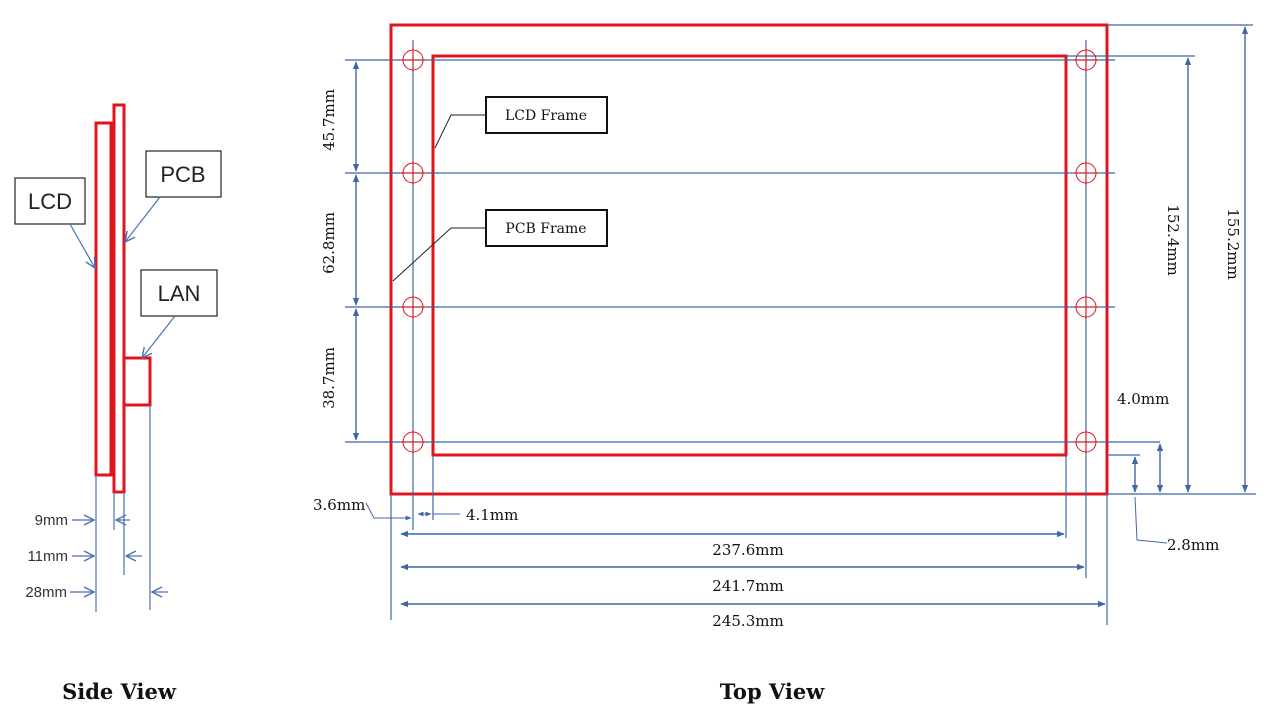 This screenshot has width=1280, height=714. I want to click on hole-top-right, so click(1086, 60).